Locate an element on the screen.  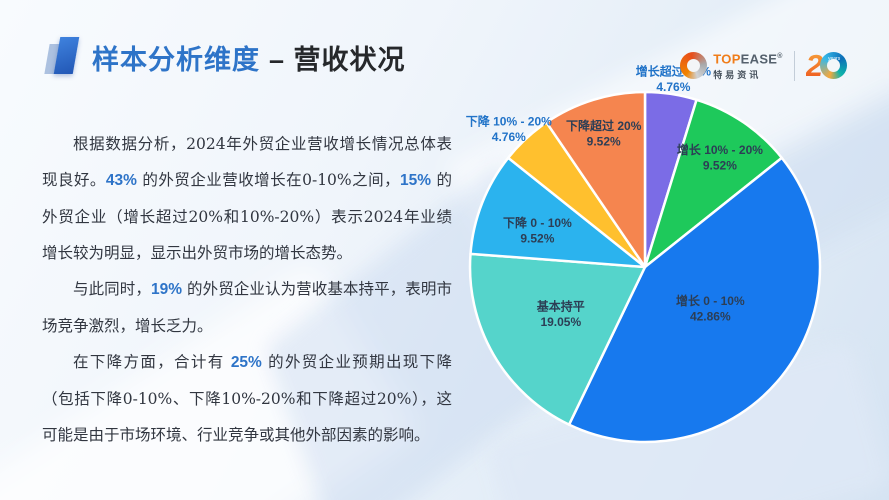
highlight-number: 19% is located at coordinates (166, 289).